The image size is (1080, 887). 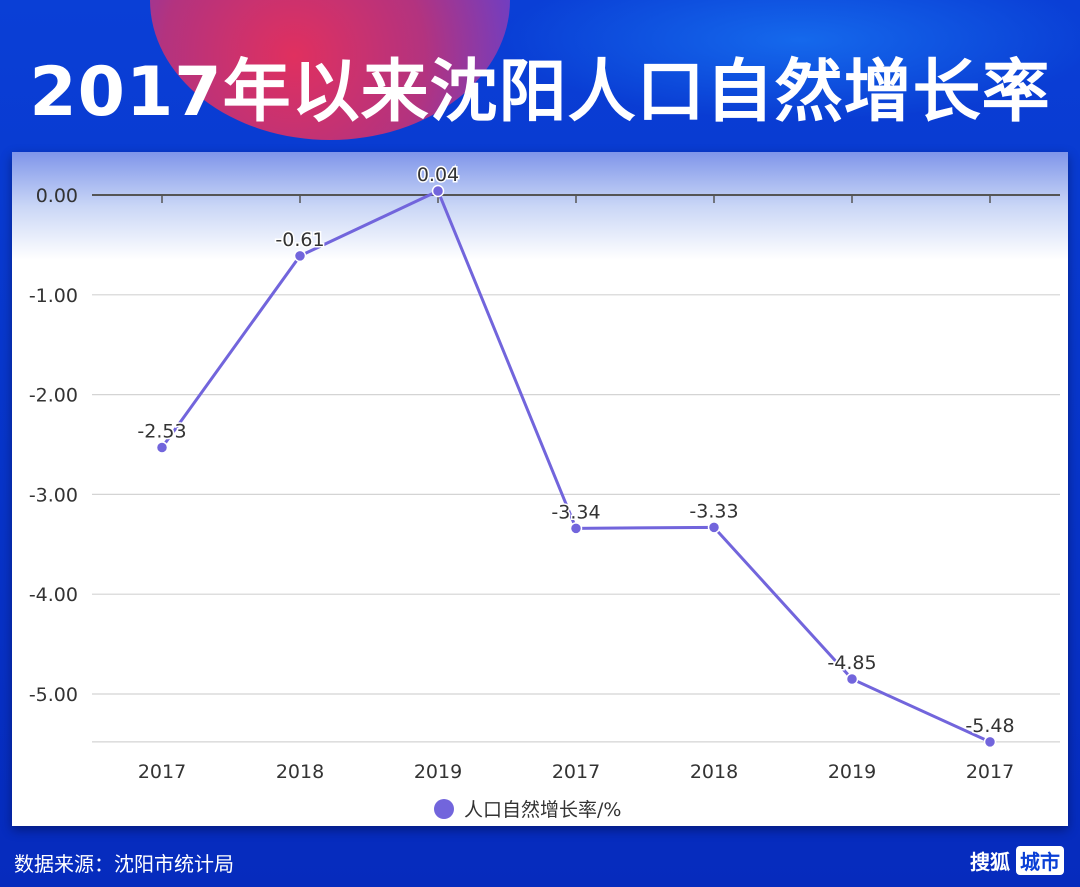 What do you see at coordinates (1040, 860) in the screenshot?
I see `logo-box: 城市` at bounding box center [1040, 860].